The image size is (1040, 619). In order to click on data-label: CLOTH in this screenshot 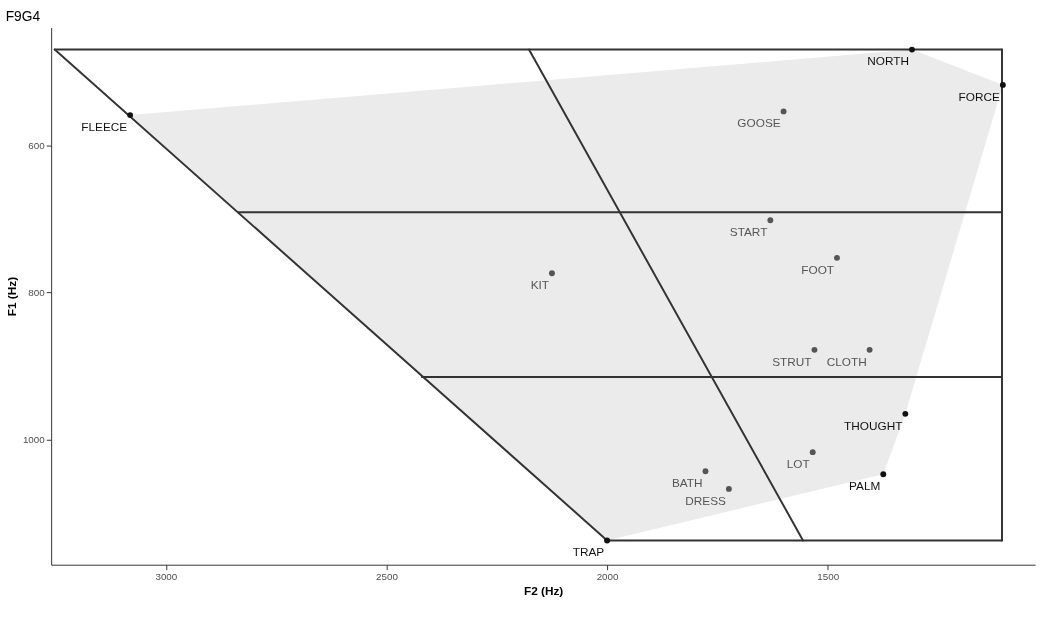, I will do `click(846, 361)`.